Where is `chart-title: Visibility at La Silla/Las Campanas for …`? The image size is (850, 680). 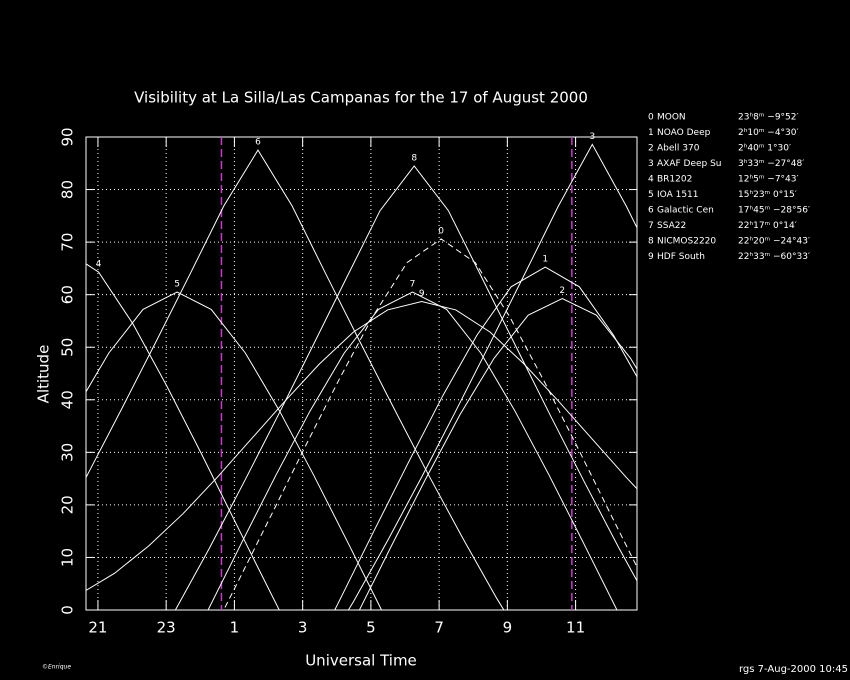
chart-title: Visibility at La Silla/Las Campanas for … is located at coordinates (361, 98).